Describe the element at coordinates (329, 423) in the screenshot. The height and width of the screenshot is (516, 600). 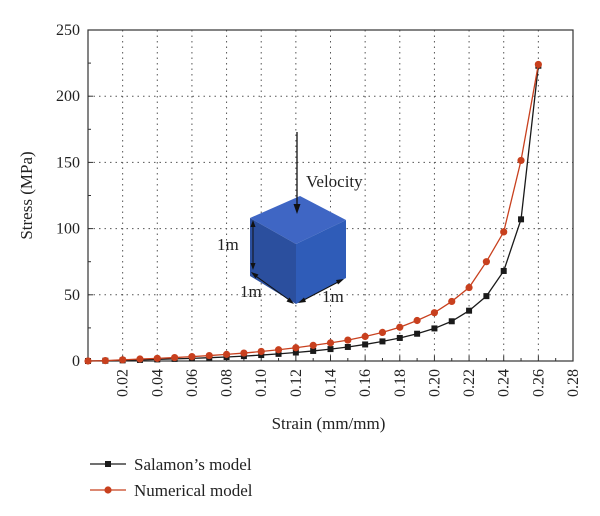
I see `x-axis-title: Strain (mm/mm)` at that location.